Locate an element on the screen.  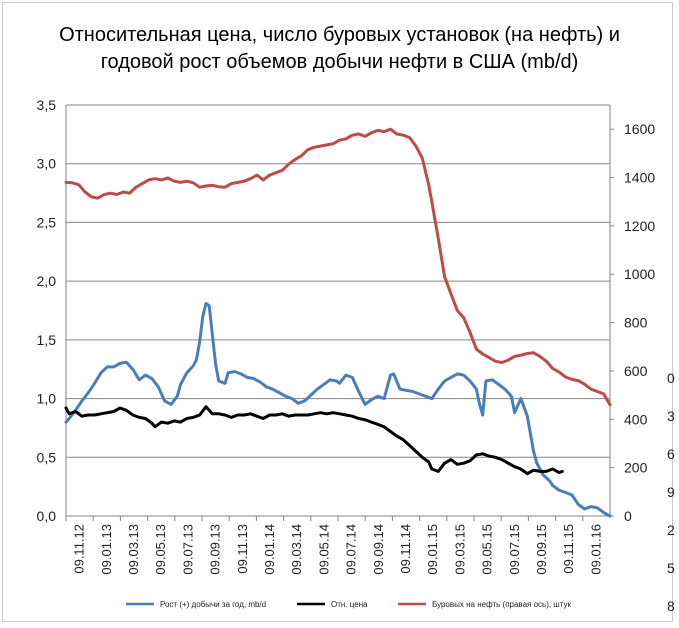
y-left-tick-label: 2,0 is located at coordinates (47, 281).